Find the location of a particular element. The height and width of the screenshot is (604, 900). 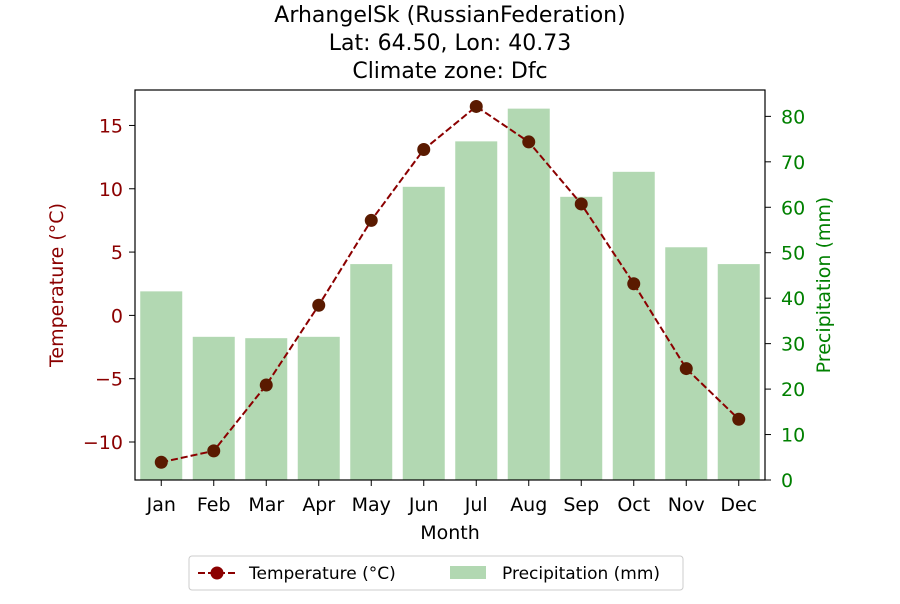

right-axis-tick-label: 20 is located at coordinates (793, 390).